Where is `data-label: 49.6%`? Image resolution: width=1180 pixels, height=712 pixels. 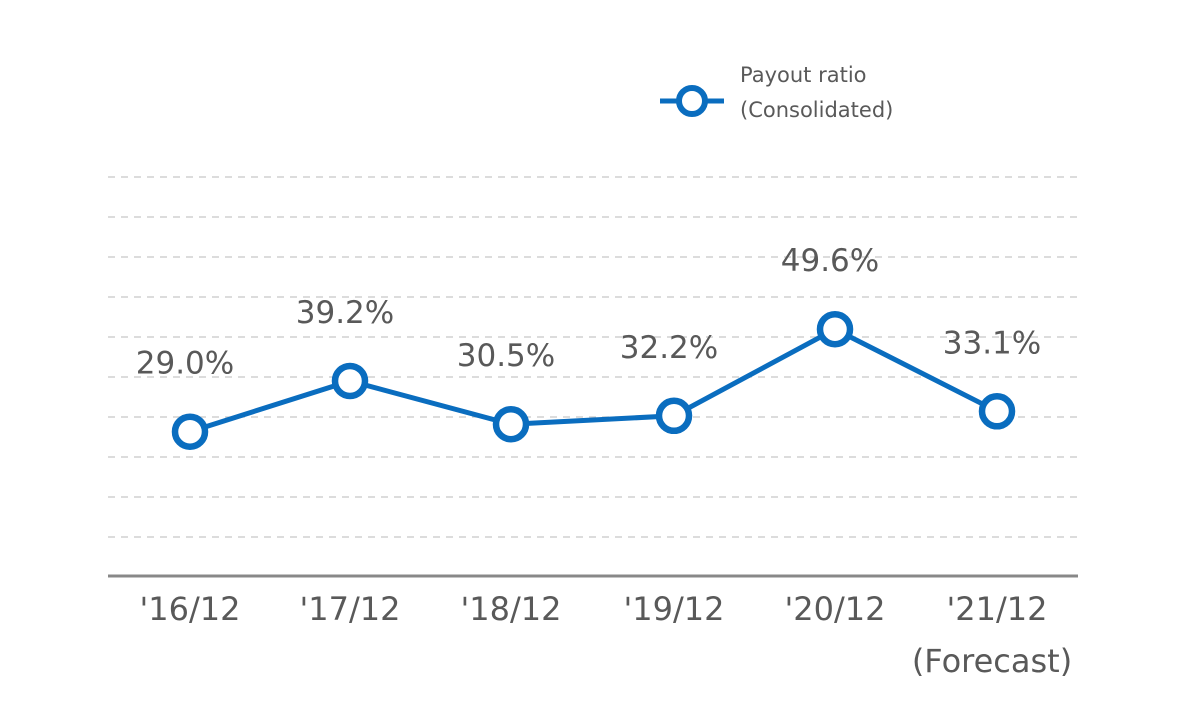 data-label: 49.6% is located at coordinates (830, 261).